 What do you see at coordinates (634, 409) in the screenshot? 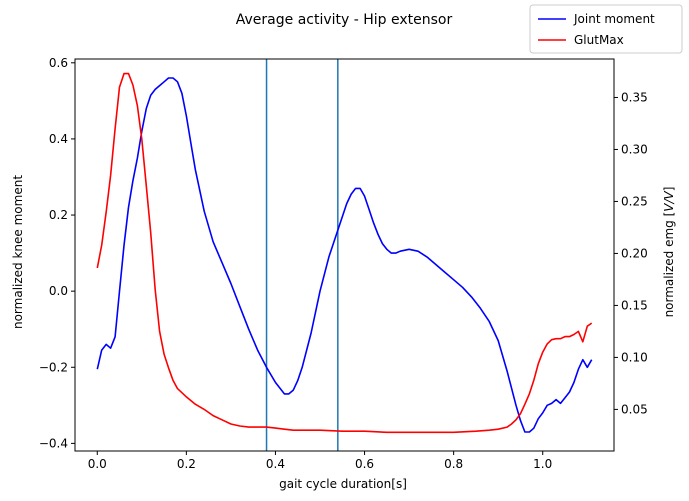
I see `y-right-tick-label: 0.05` at bounding box center [634, 409].